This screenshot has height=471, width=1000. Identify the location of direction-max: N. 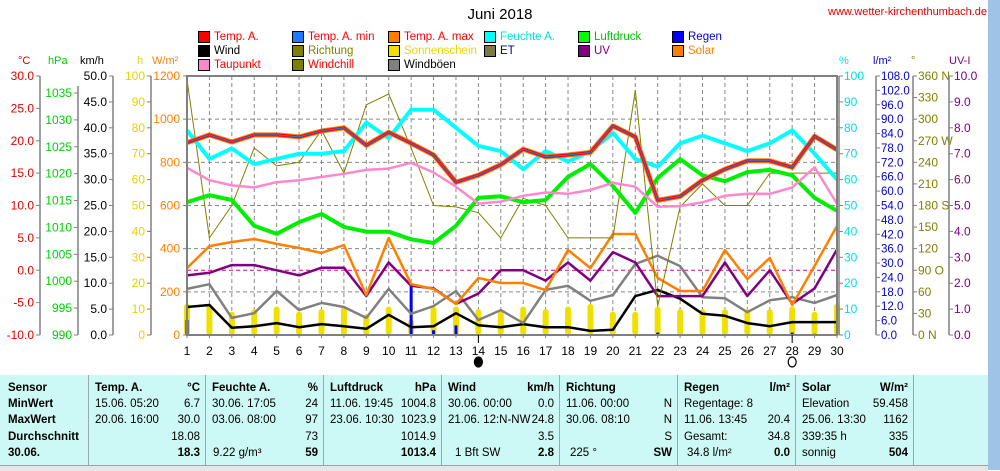
(647, 420).